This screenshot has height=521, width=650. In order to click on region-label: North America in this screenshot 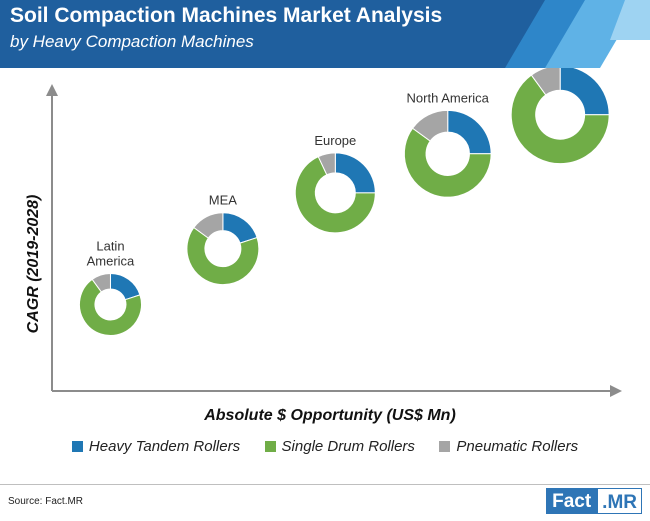, I will do `click(448, 97)`.